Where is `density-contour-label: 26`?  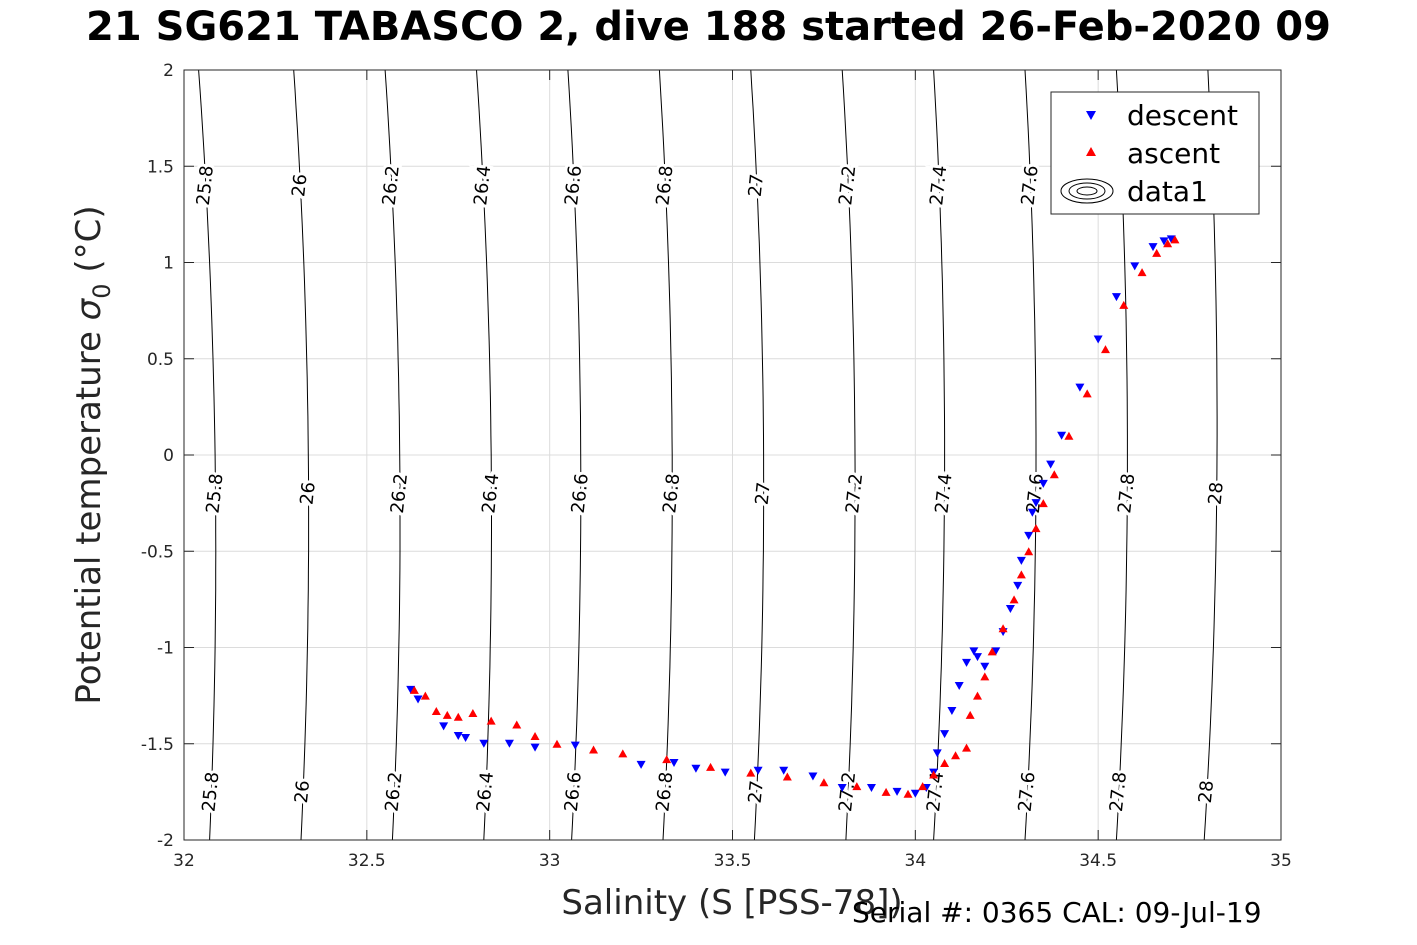 density-contour-label: 26 is located at coordinates (302, 791).